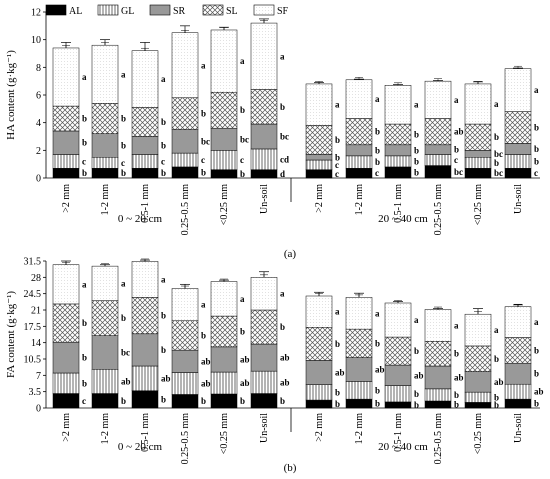 The width and height of the screenshot is (550, 479). Describe the element at coordinates (11, 334) in the screenshot. I see `y-axis-label: FA content (g·kg⁻¹)` at that location.